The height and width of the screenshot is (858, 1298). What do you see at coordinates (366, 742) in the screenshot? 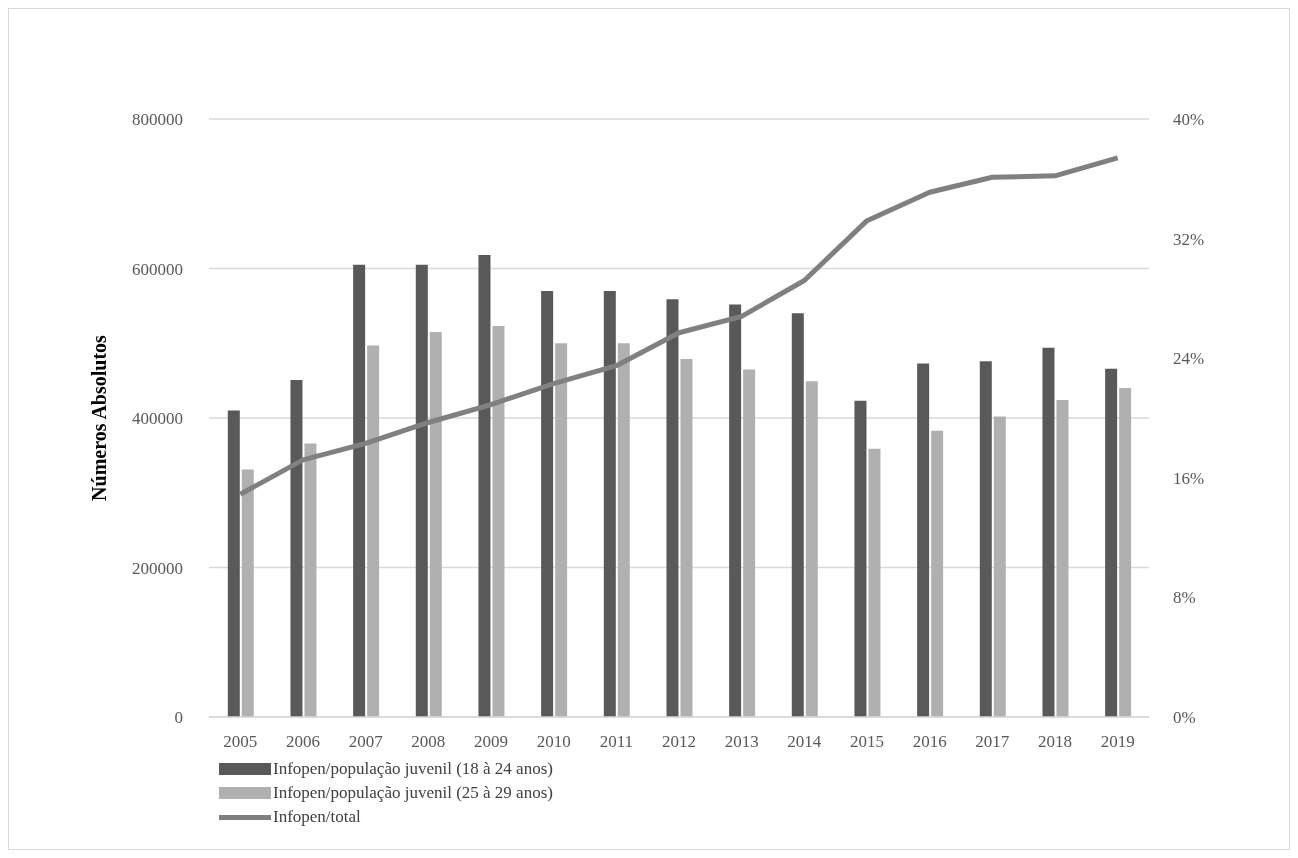
I see `x-tick-label: 2007` at bounding box center [366, 742].